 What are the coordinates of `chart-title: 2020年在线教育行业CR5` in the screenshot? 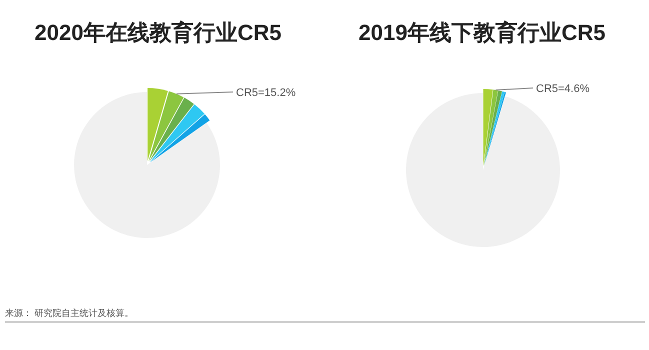 It's located at (158, 32).